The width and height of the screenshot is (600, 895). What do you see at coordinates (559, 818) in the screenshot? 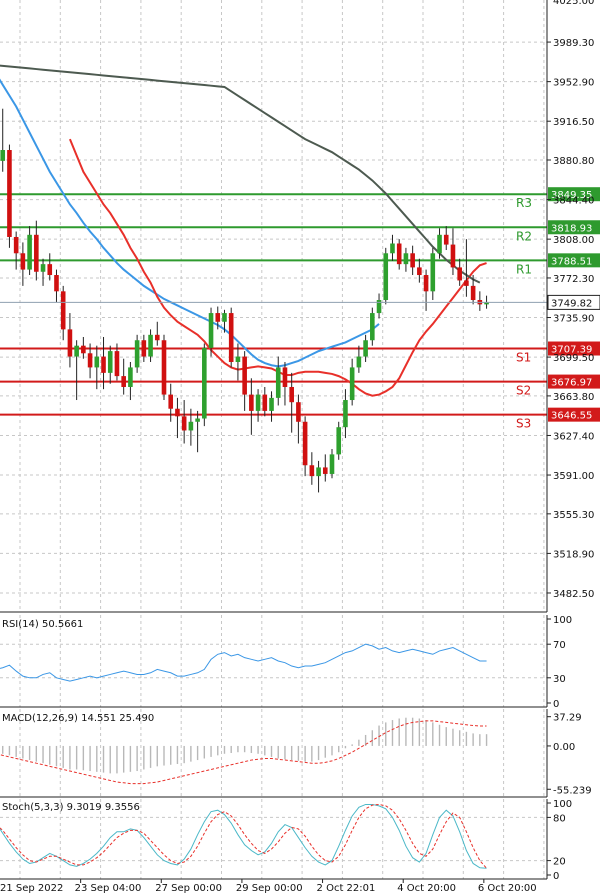
I see `stoch-tick-label: 80` at bounding box center [559, 818].